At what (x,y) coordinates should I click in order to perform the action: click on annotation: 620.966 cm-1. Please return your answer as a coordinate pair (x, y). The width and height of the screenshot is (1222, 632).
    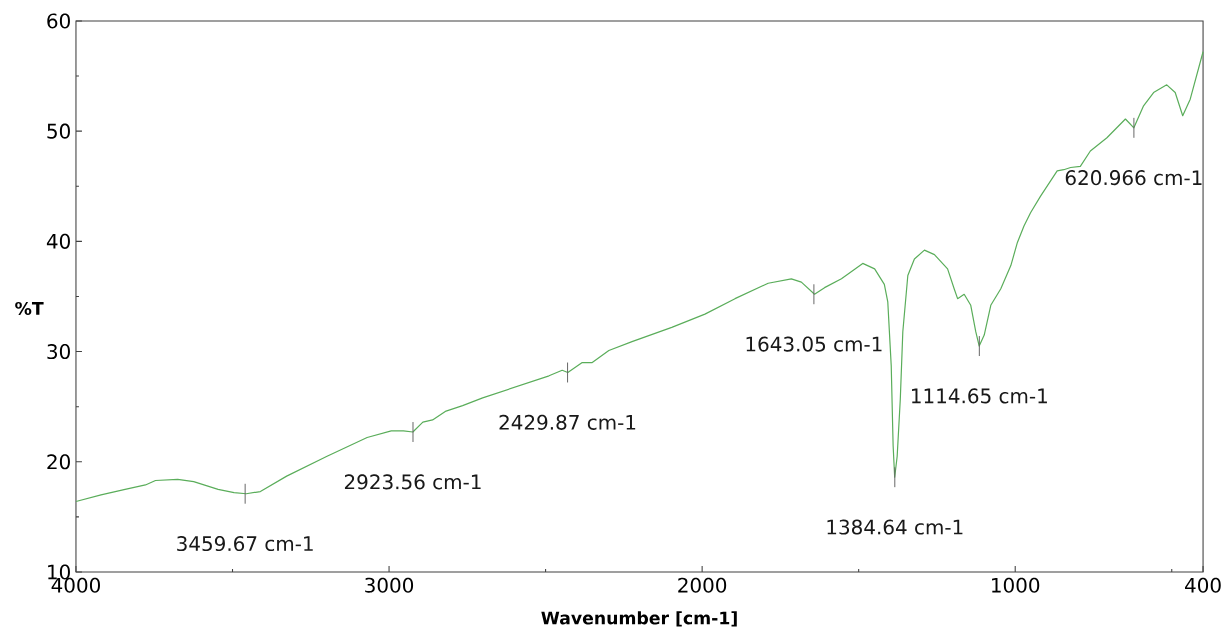
    Looking at the image, I should click on (1133, 178).